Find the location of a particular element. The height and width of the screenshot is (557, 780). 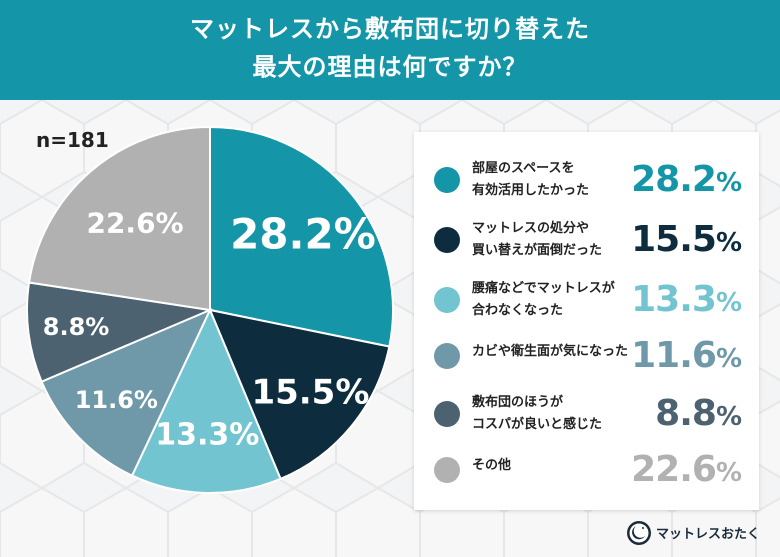

pie-data-label: 28.2% is located at coordinates (303, 234).